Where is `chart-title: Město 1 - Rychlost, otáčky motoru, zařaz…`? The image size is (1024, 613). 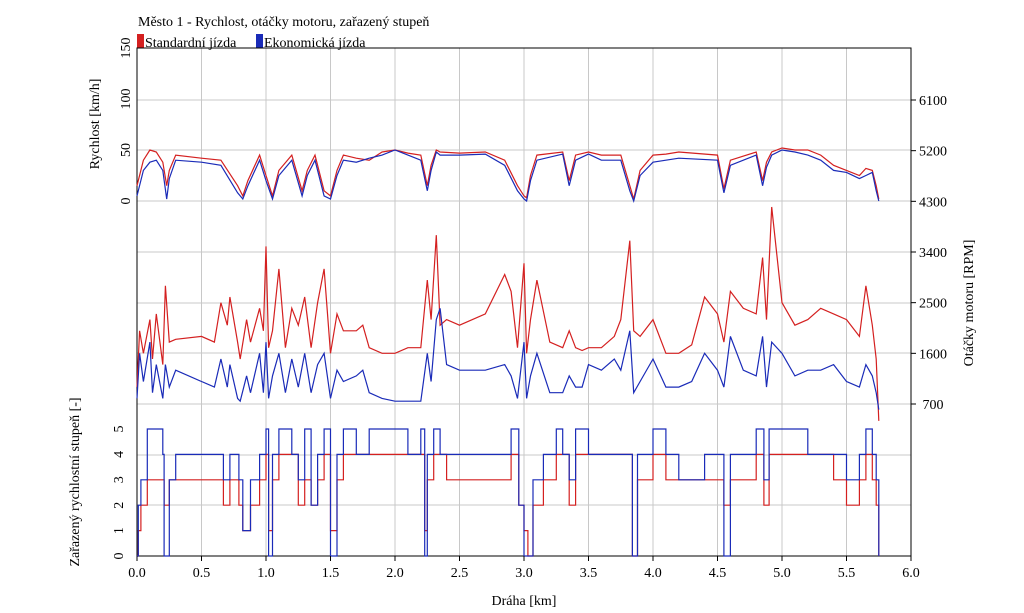
chart-title: Město 1 - Rychlost, otáčky motoru, zařaz… is located at coordinates (283, 22).